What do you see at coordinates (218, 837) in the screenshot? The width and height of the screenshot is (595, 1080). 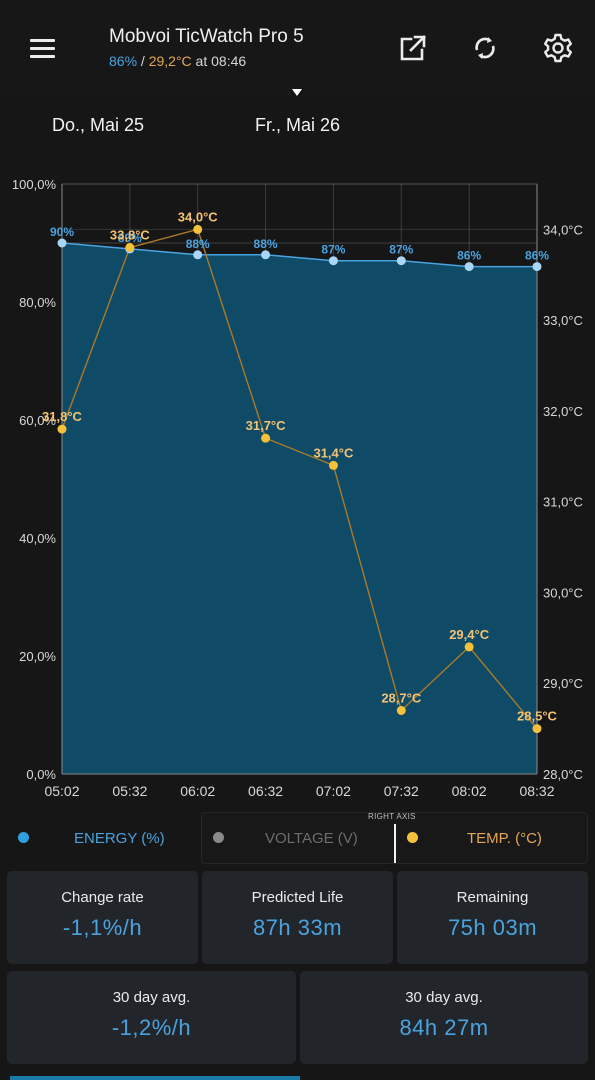 I see `voltage-dot-icon` at bounding box center [218, 837].